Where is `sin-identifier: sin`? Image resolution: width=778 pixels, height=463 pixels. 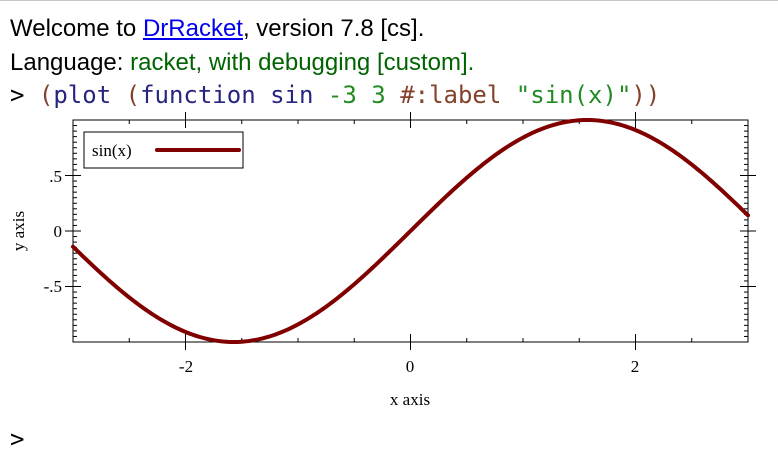
sin-identifier: sin is located at coordinates (292, 95).